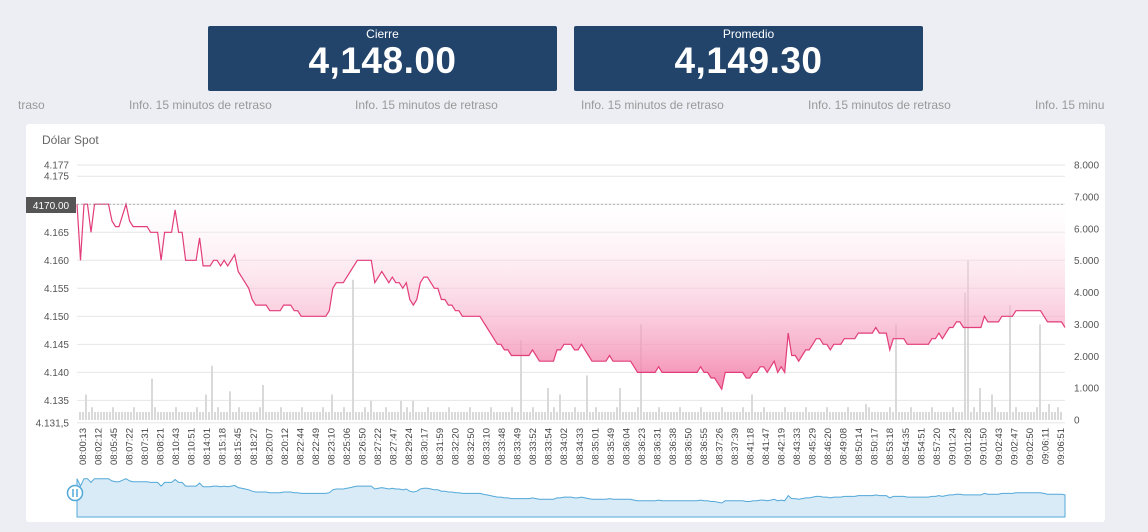 The height and width of the screenshot is (532, 1148). I want to click on pause-icon, so click(75, 493).